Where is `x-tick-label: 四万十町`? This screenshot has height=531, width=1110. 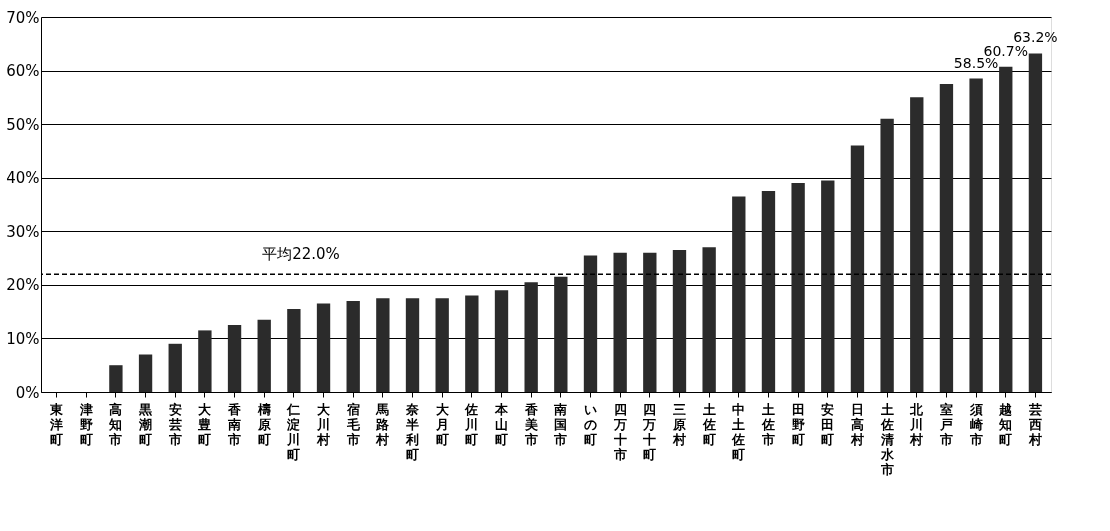
x-tick-label: 四万十町 is located at coordinates (649, 431).